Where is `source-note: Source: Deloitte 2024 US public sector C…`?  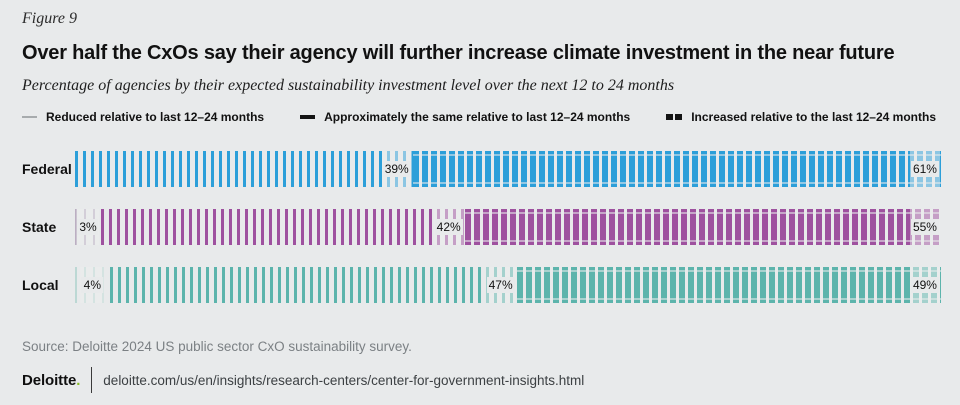
source-note: Source: Deloitte 2024 US public sector C… is located at coordinates (217, 346).